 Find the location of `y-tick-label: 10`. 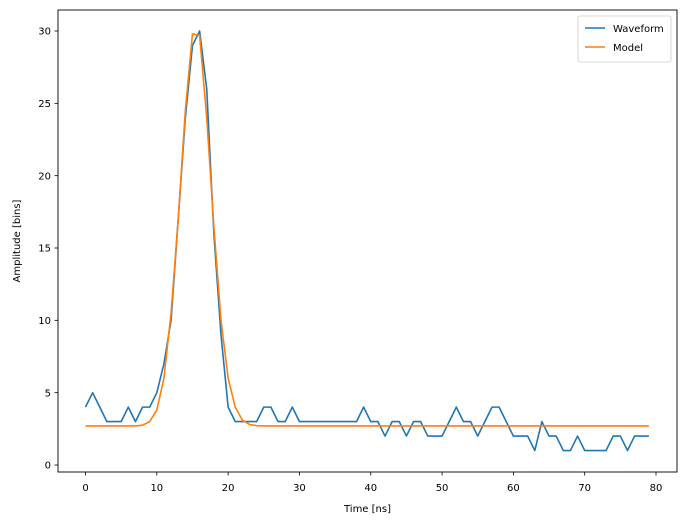

y-tick-label: 10 is located at coordinates (44, 321).